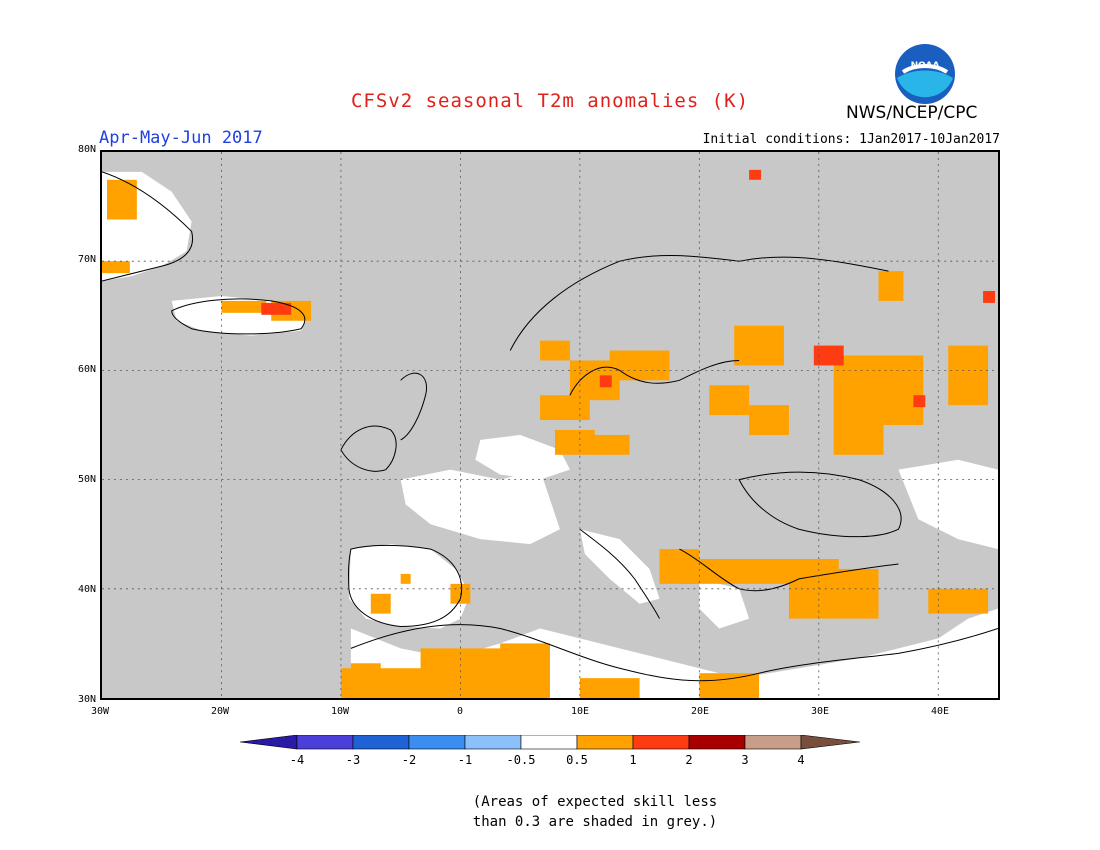 Image resolution: width=1100 pixels, height=850 pixels. I want to click on initial-conditions-label: Initial conditions: 1Jan2017-10Jan2017, so click(851, 139).